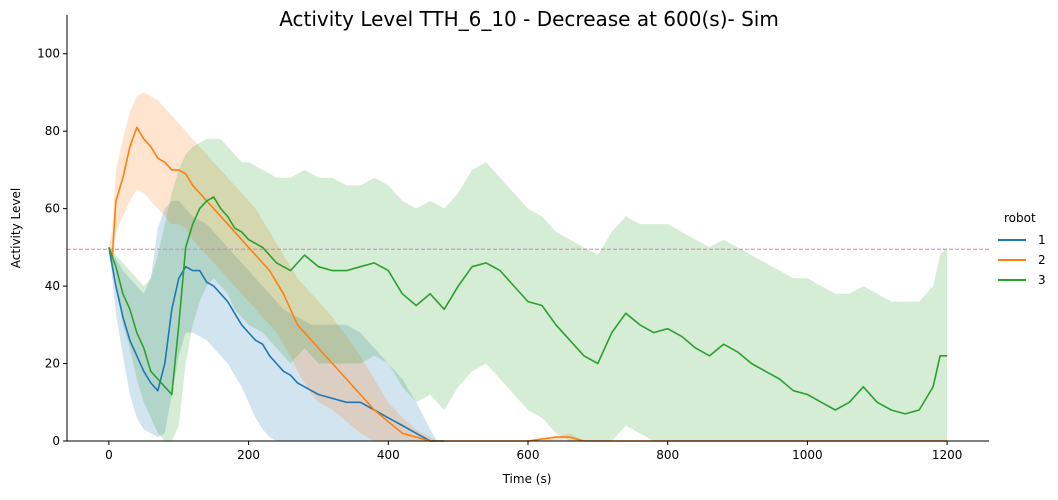 The width and height of the screenshot is (1058, 500). What do you see at coordinates (1042, 240) in the screenshot?
I see `legend-entry-robot-1: 1` at bounding box center [1042, 240].